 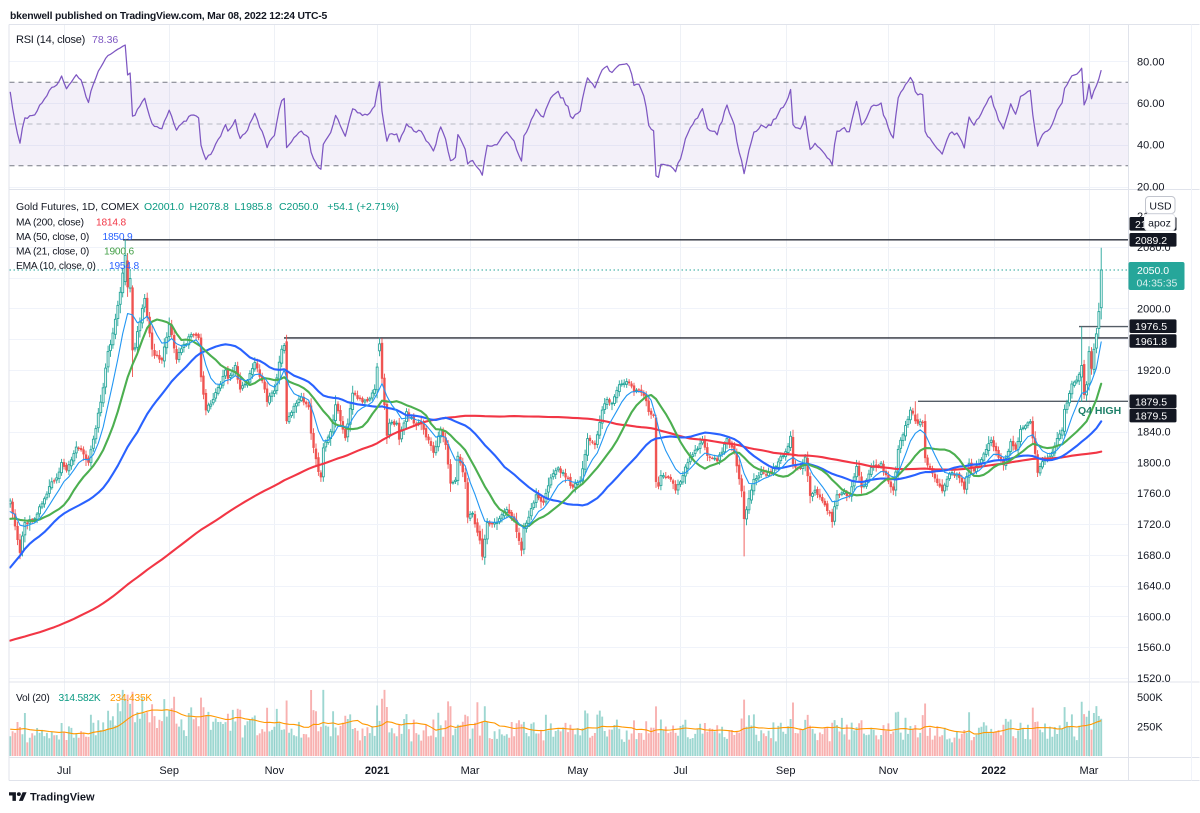 I want to click on svg-text: apoz, so click(x=1159, y=223).